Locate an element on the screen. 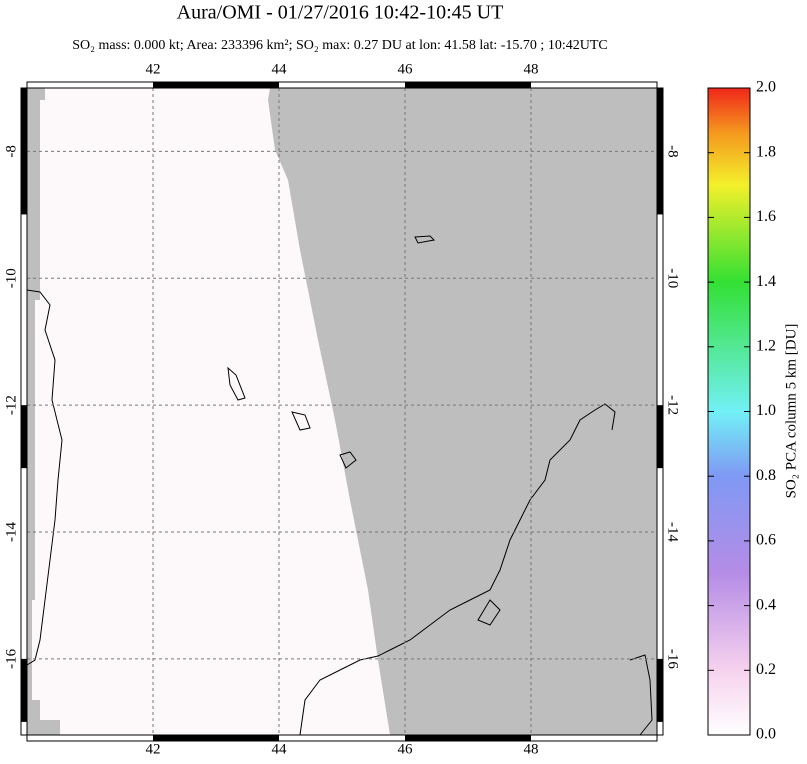  colorbar-tick-label: 2.0 is located at coordinates (766, 87).